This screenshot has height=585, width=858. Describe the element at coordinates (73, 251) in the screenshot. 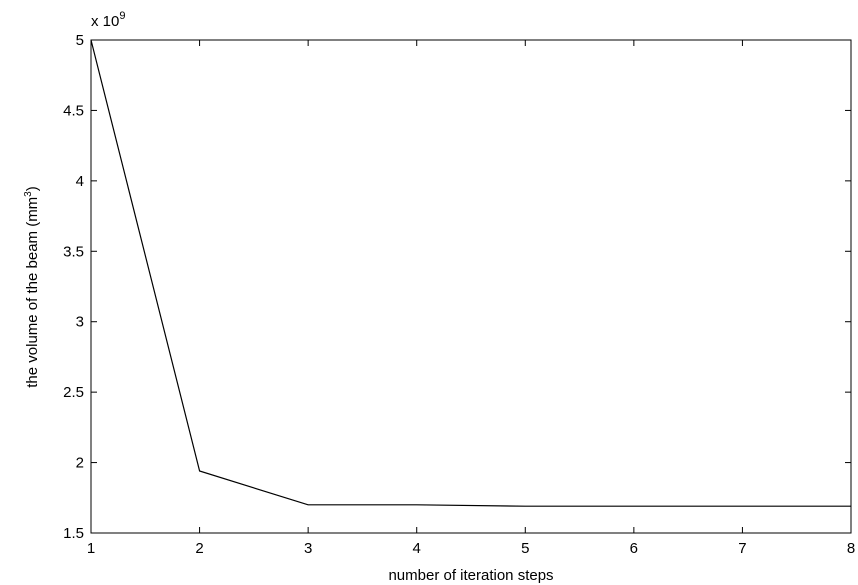

I see `y-tick-label: 3.5` at that location.